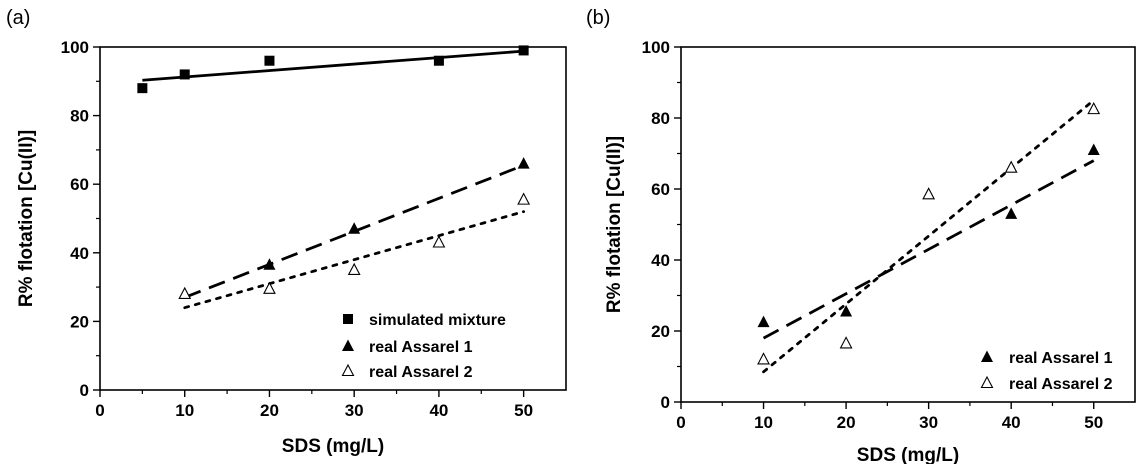 The height and width of the screenshot is (464, 1137). Describe the element at coordinates (437, 320) in the screenshot. I see `legend-label: simulated mixture` at that location.